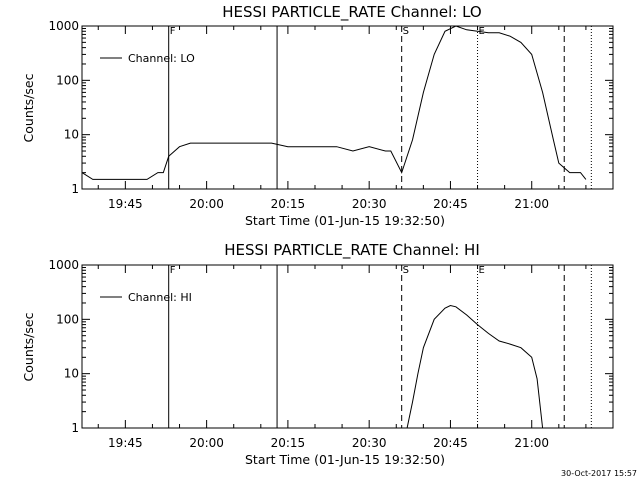 The height and width of the screenshot is (480, 640). What do you see at coordinates (67, 80) in the screenshot?
I see `lo-y-tick-label: 100` at bounding box center [67, 80].